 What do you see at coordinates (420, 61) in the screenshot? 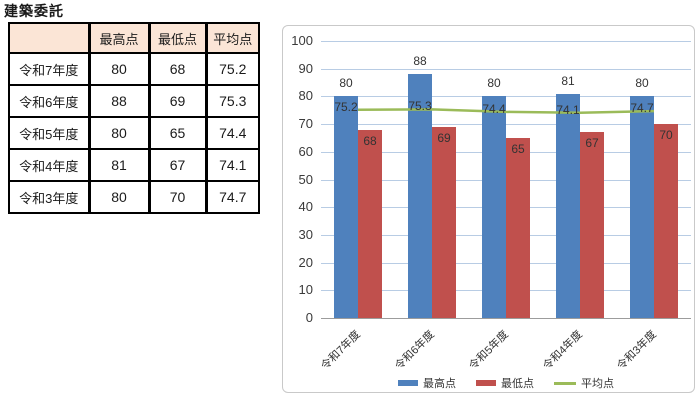
I see `high-bar-label: 88` at bounding box center [420, 61].